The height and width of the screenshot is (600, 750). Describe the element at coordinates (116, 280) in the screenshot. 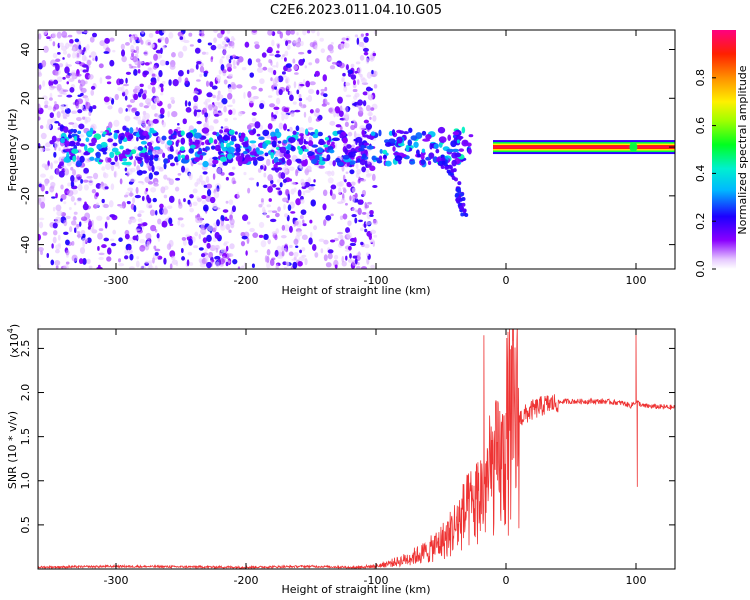

I see `spectrogram-xtick-label: -300` at that location.